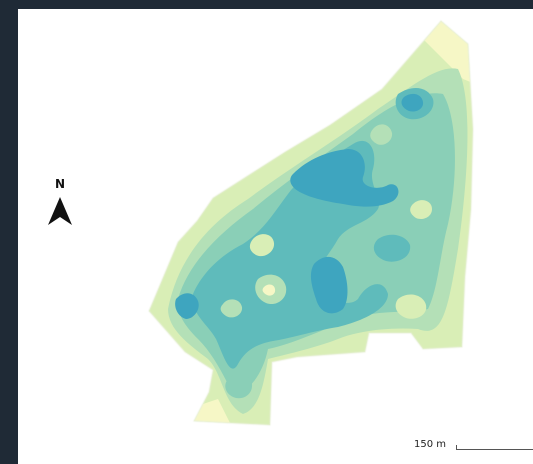  I want to click on north-arrow: N, so click(60, 205).